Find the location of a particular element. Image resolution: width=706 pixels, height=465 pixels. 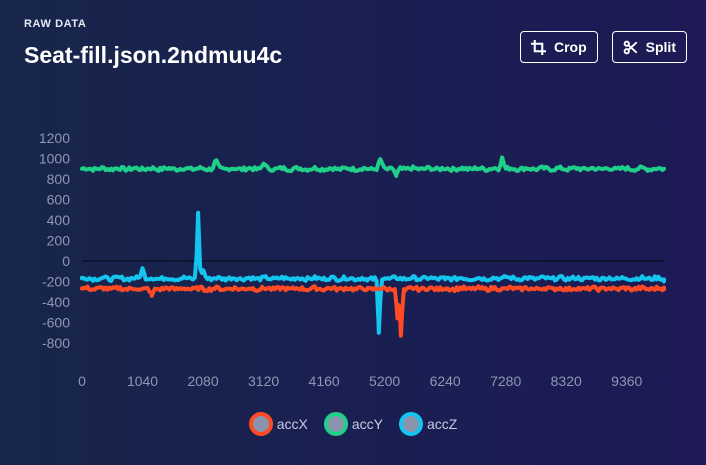

y-tick-label: 1200 is located at coordinates (54, 138).